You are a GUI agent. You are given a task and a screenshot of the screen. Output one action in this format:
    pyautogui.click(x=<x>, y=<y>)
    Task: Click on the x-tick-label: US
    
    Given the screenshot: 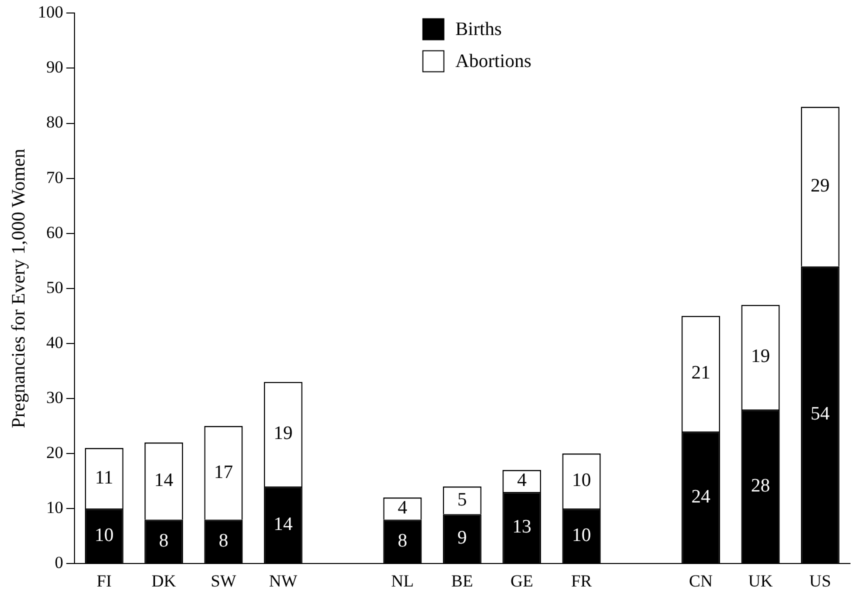 What is the action you would take?
    pyautogui.click(x=820, y=580)
    